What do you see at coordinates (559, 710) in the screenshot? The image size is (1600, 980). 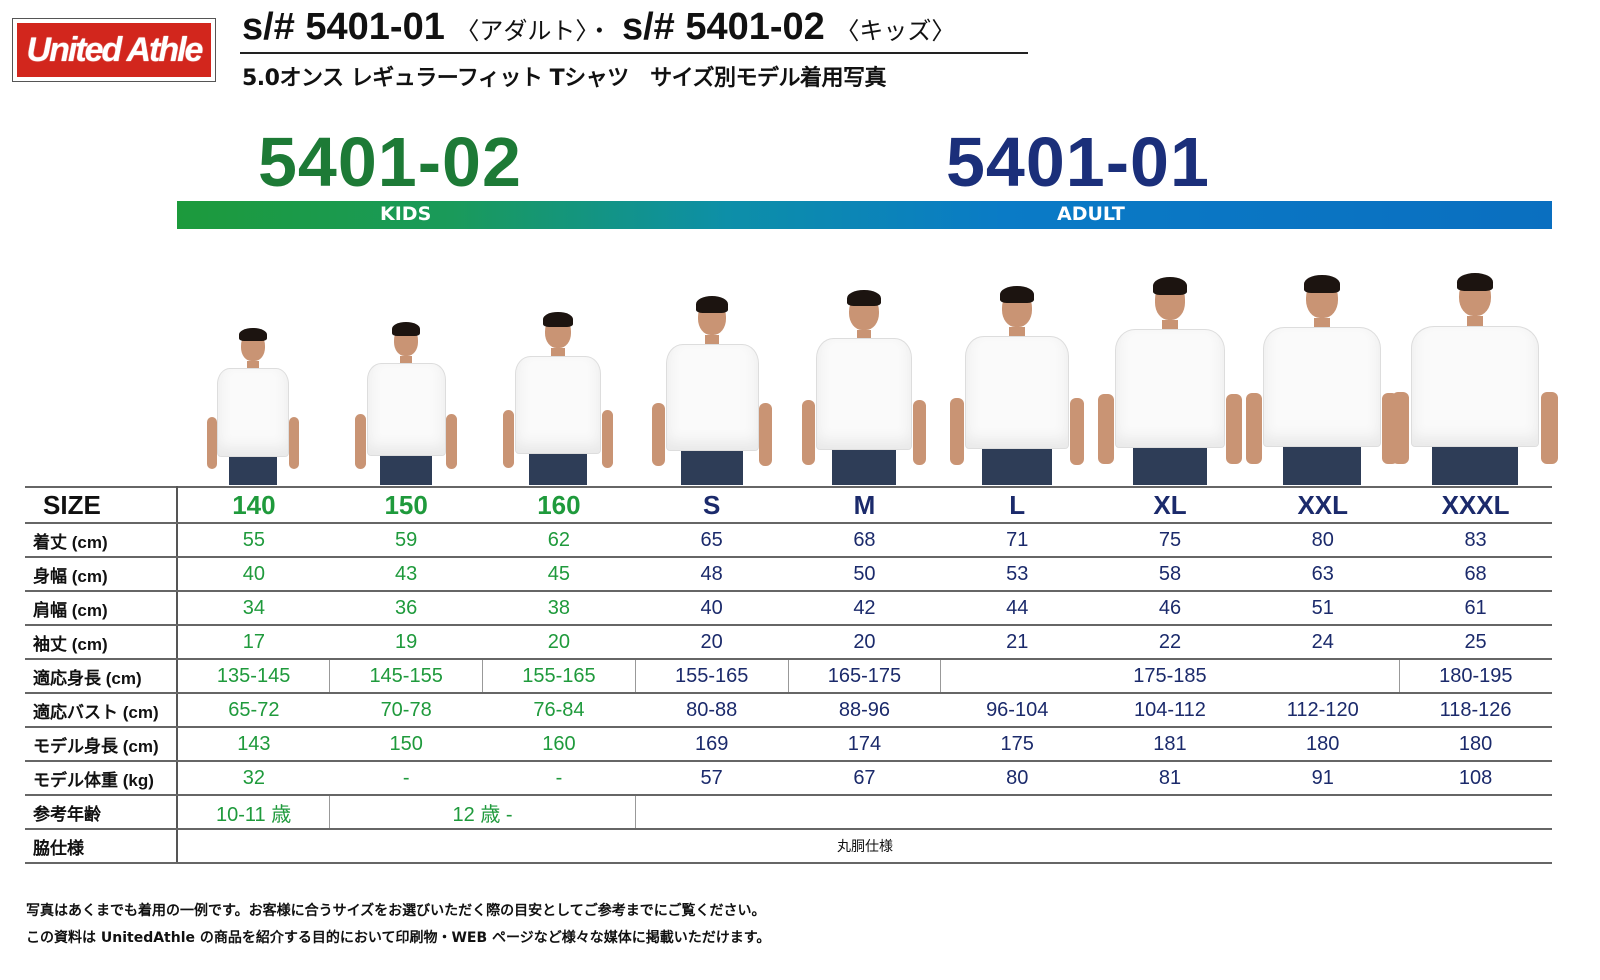 I see `table-cell: 76-84` at bounding box center [559, 710].